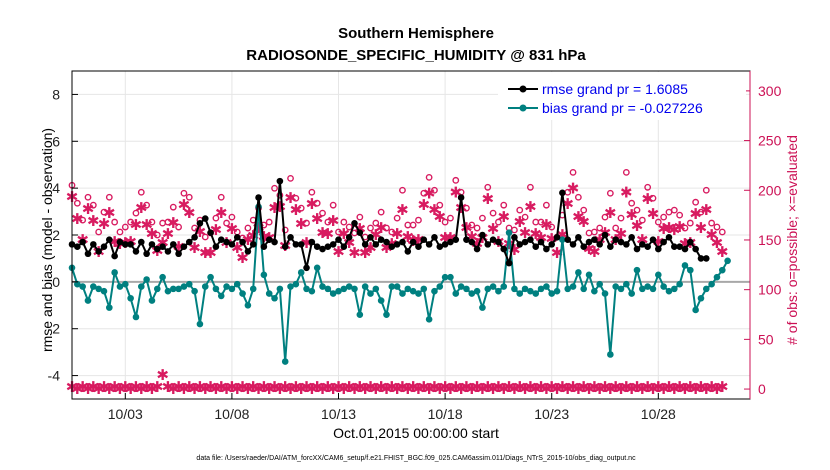 The image size is (830, 470). What do you see at coordinates (47, 240) in the screenshot?
I see `y-axis-label-left: rmse and bias (model - observation)` at bounding box center [47, 240].